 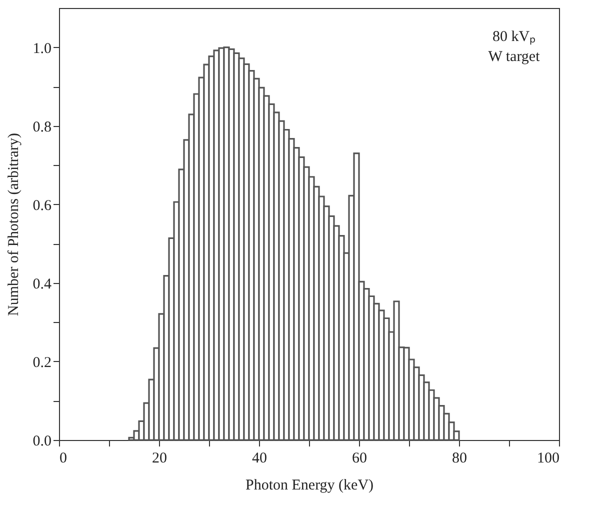 What do you see at coordinates (42, 362) in the screenshot?
I see `y-tick-label: 0.2` at bounding box center [42, 362].